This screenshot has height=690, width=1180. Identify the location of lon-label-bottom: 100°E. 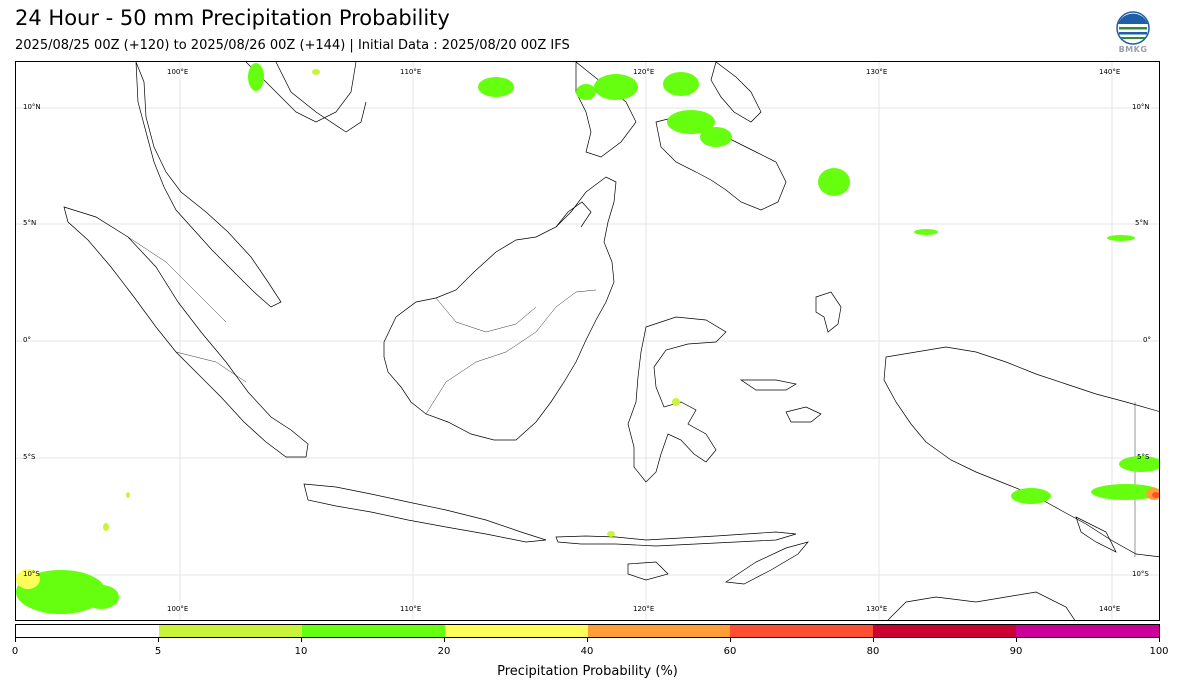
(178, 609).